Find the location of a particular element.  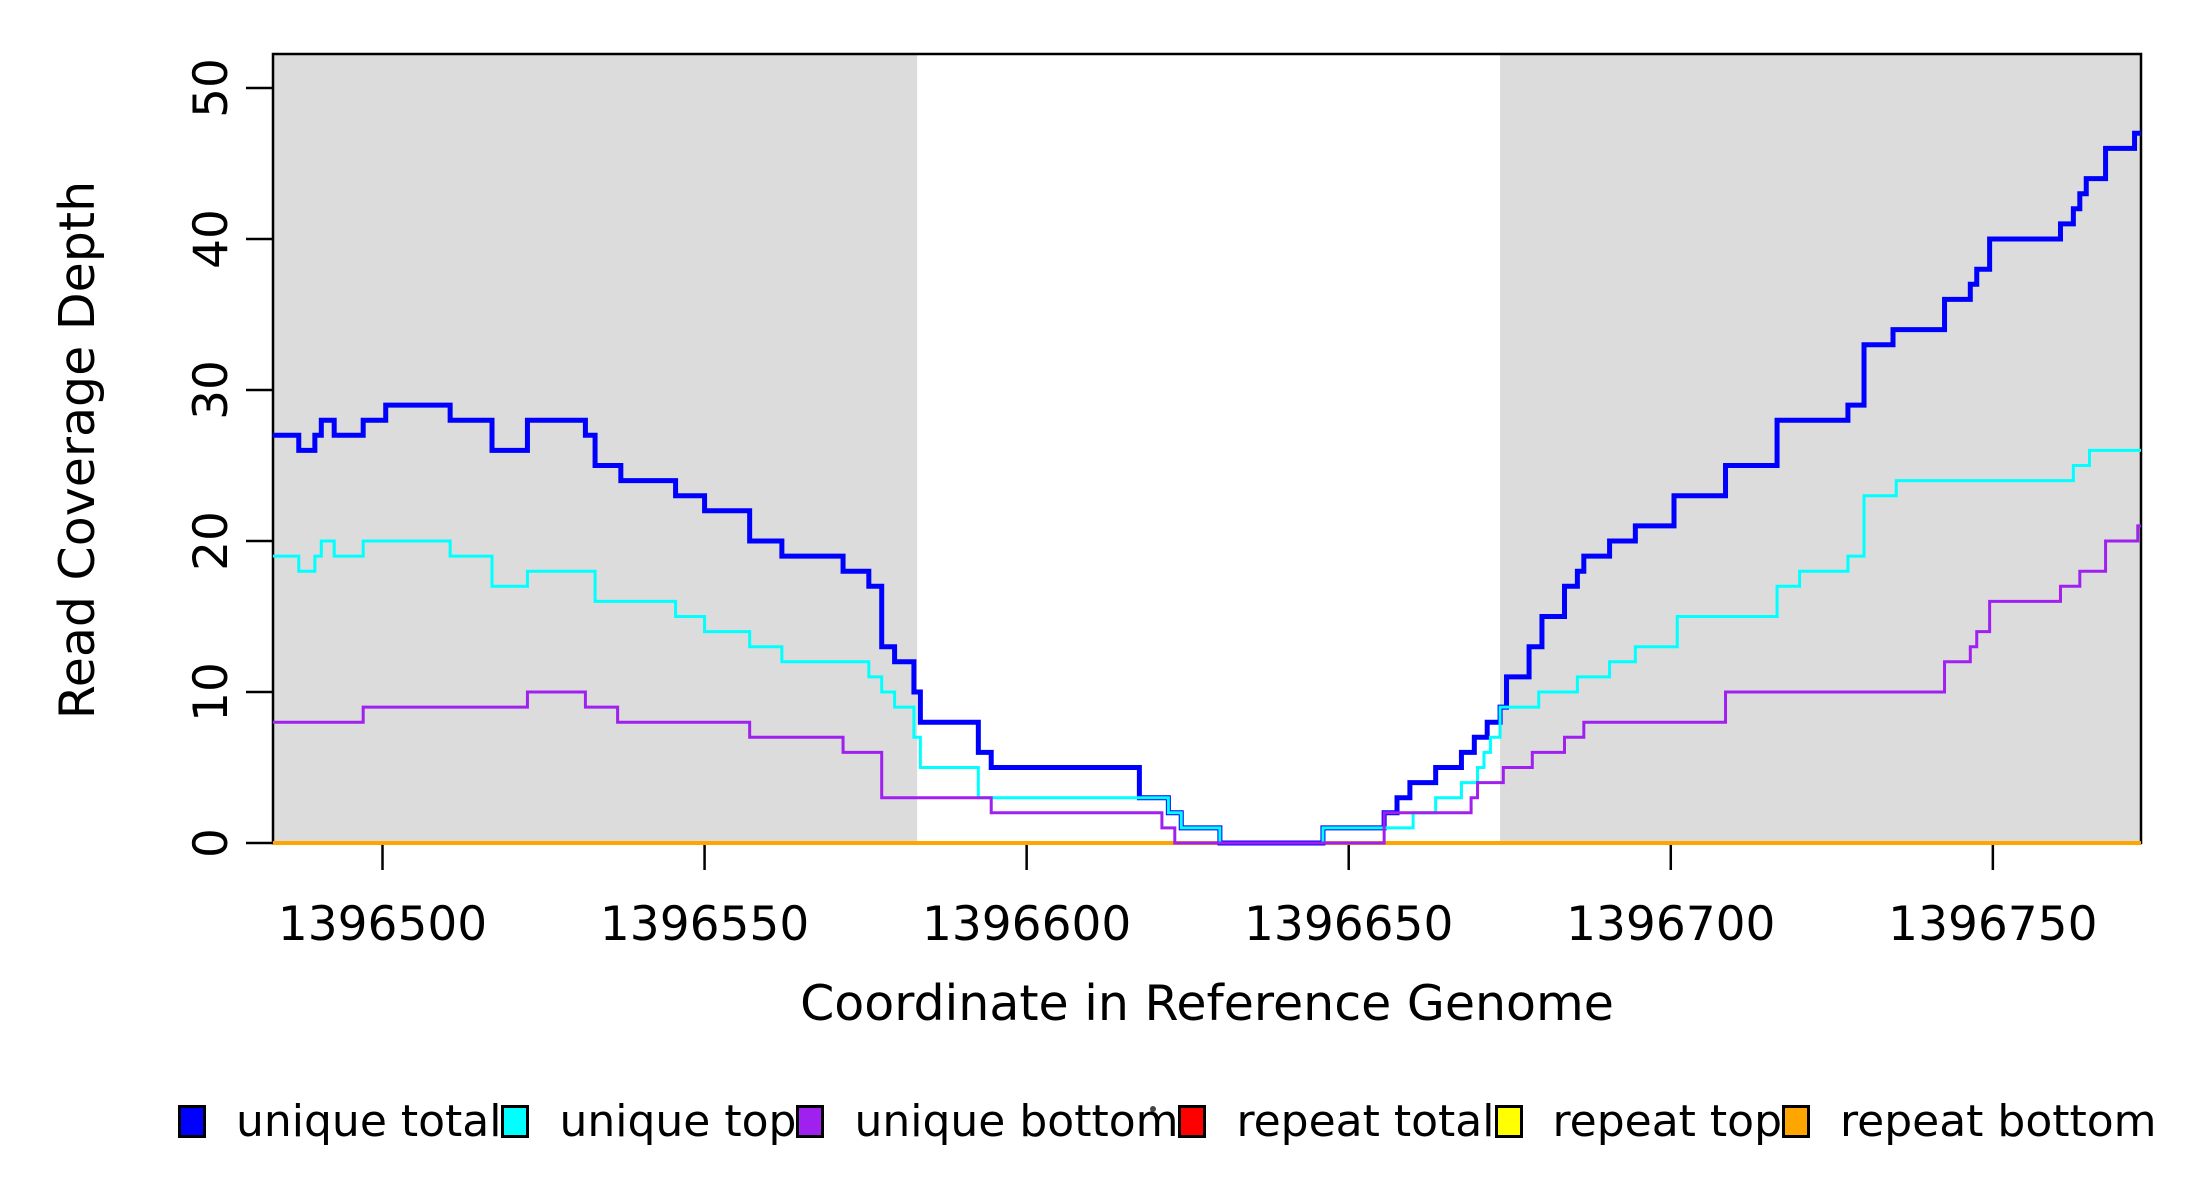

repeat-top-swatch-icon is located at coordinates (1508, 1121).